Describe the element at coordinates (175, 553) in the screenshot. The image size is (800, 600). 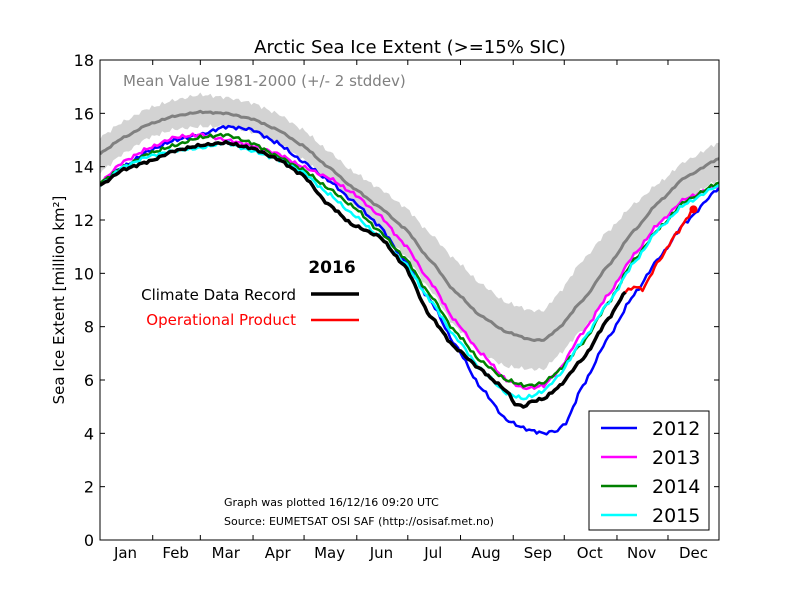
I see `month-label: Feb` at that location.